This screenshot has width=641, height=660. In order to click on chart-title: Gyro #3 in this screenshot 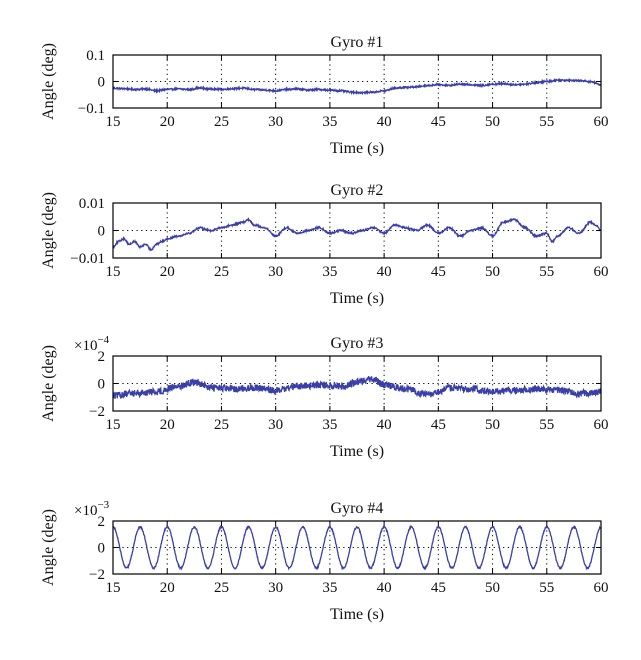, I will do `click(357, 343)`.